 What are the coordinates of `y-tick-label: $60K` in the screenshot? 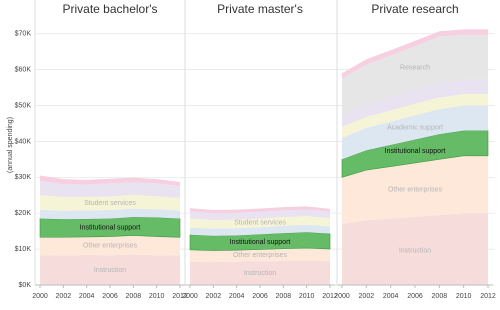 It's located at (23, 69).